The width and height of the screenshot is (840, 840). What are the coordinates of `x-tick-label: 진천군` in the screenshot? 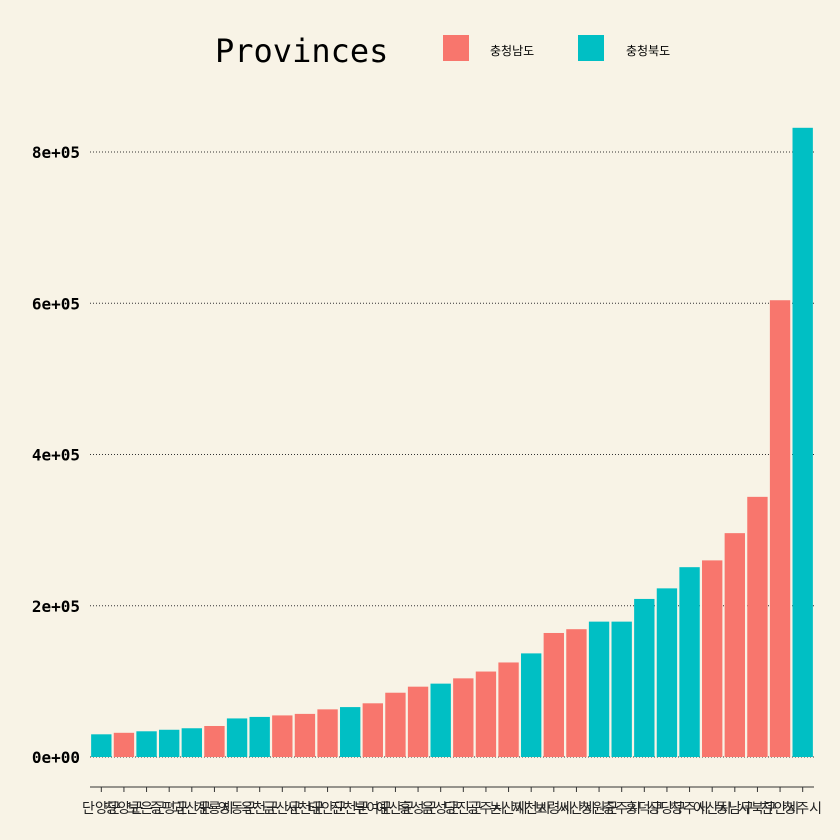 It's located at (350, 809).